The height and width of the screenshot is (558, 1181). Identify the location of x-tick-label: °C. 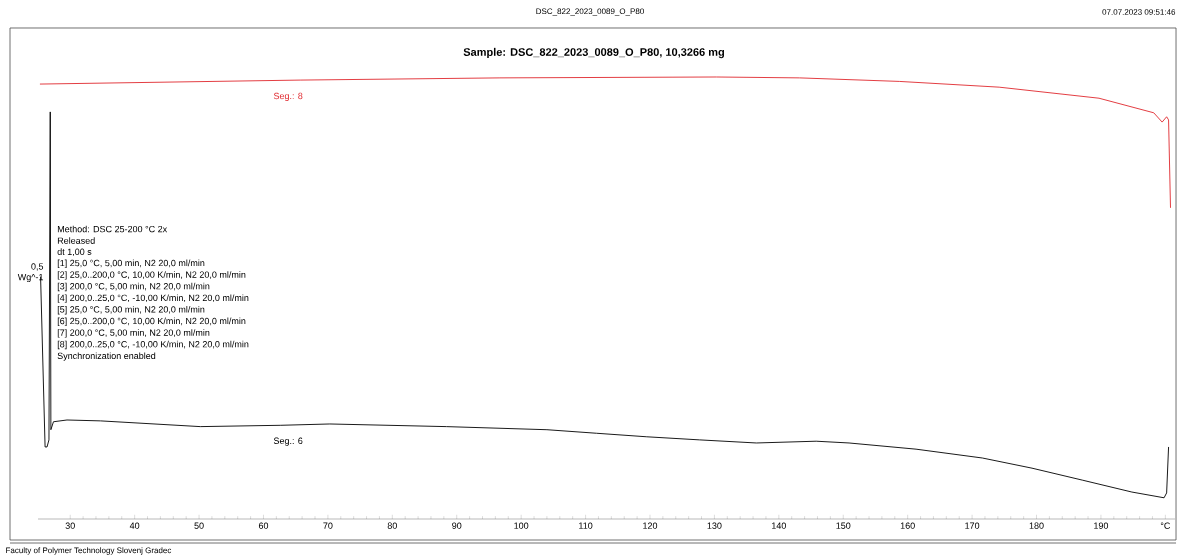
(1165, 525).